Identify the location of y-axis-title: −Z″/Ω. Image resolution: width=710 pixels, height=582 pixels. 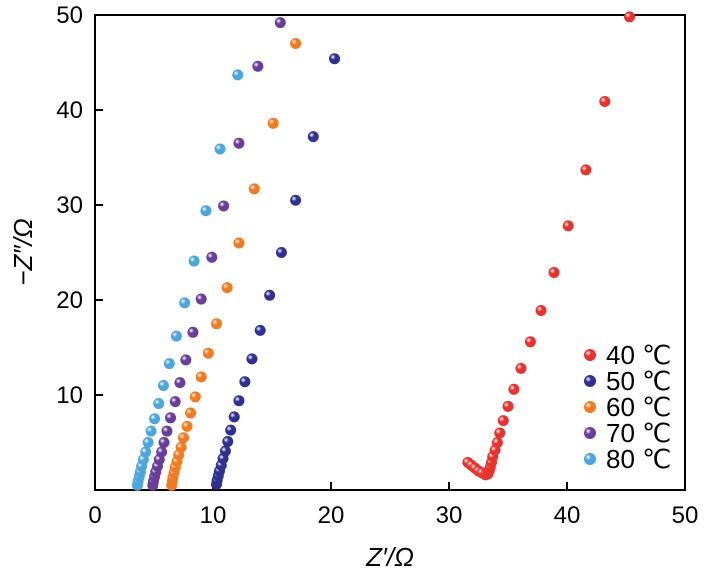
(23, 251).